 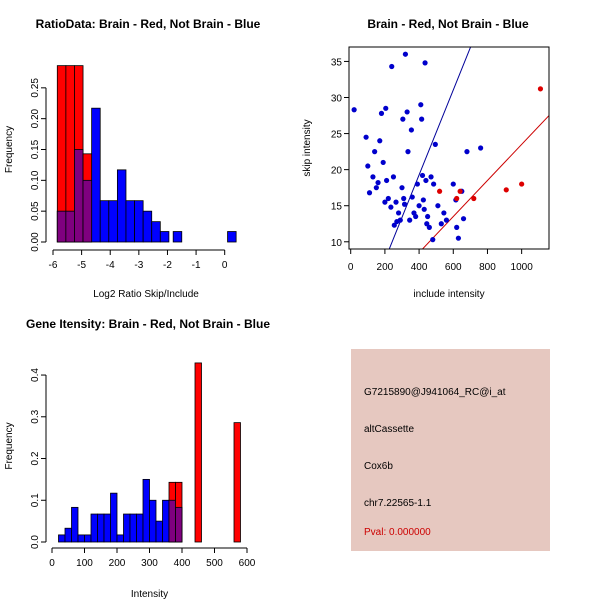 I want to click on location-text: chr7.22565-1.1, so click(x=398, y=503).